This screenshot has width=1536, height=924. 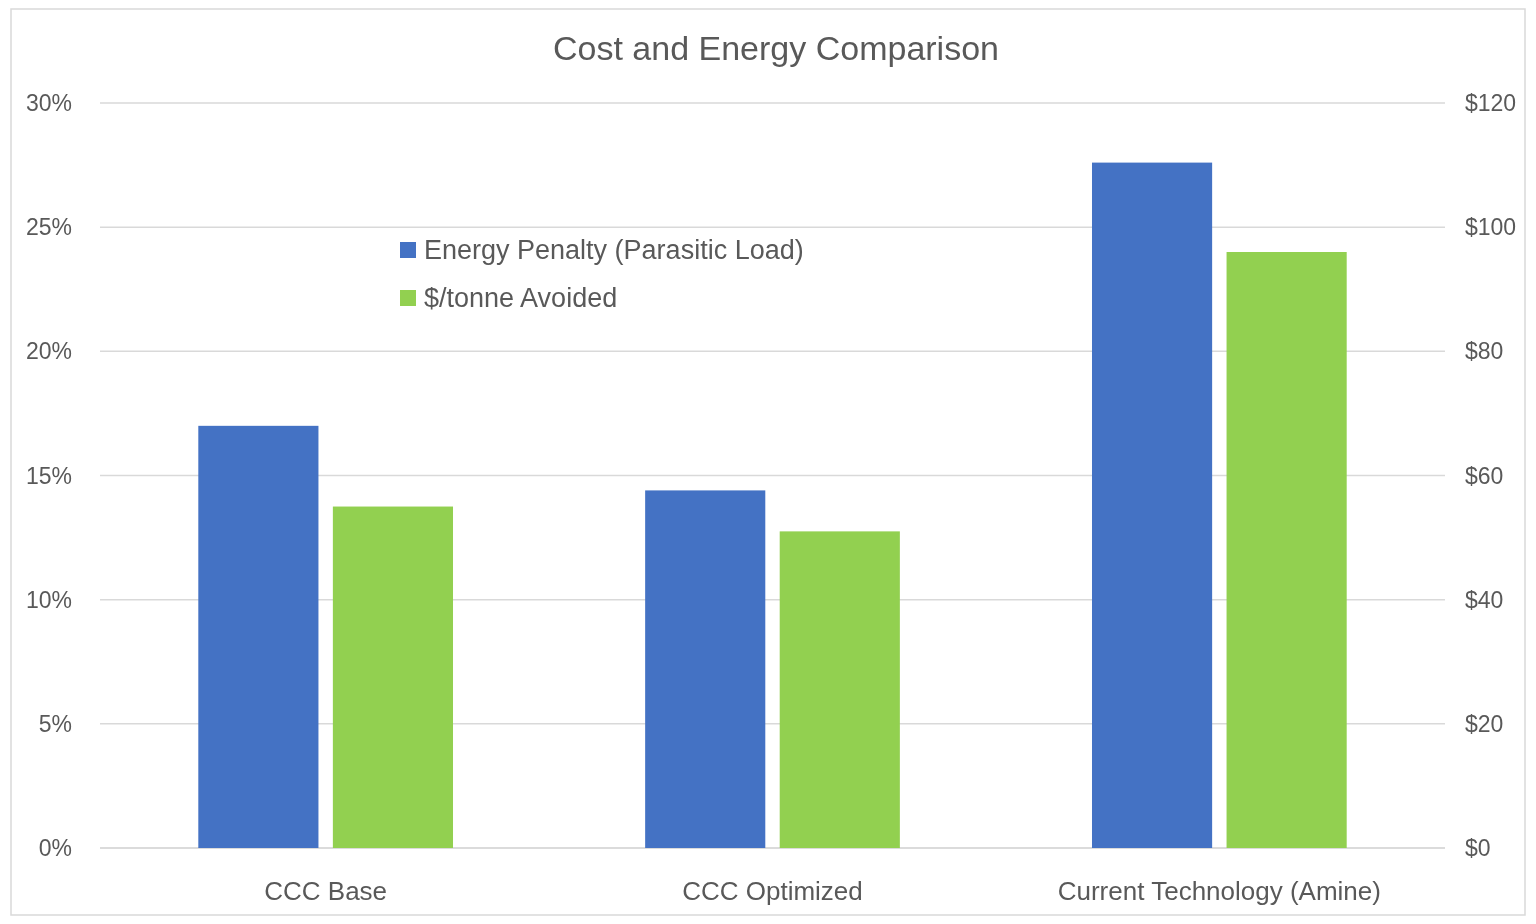 I want to click on x-tick-label: Current Technology (Amine), so click(x=1219, y=891).